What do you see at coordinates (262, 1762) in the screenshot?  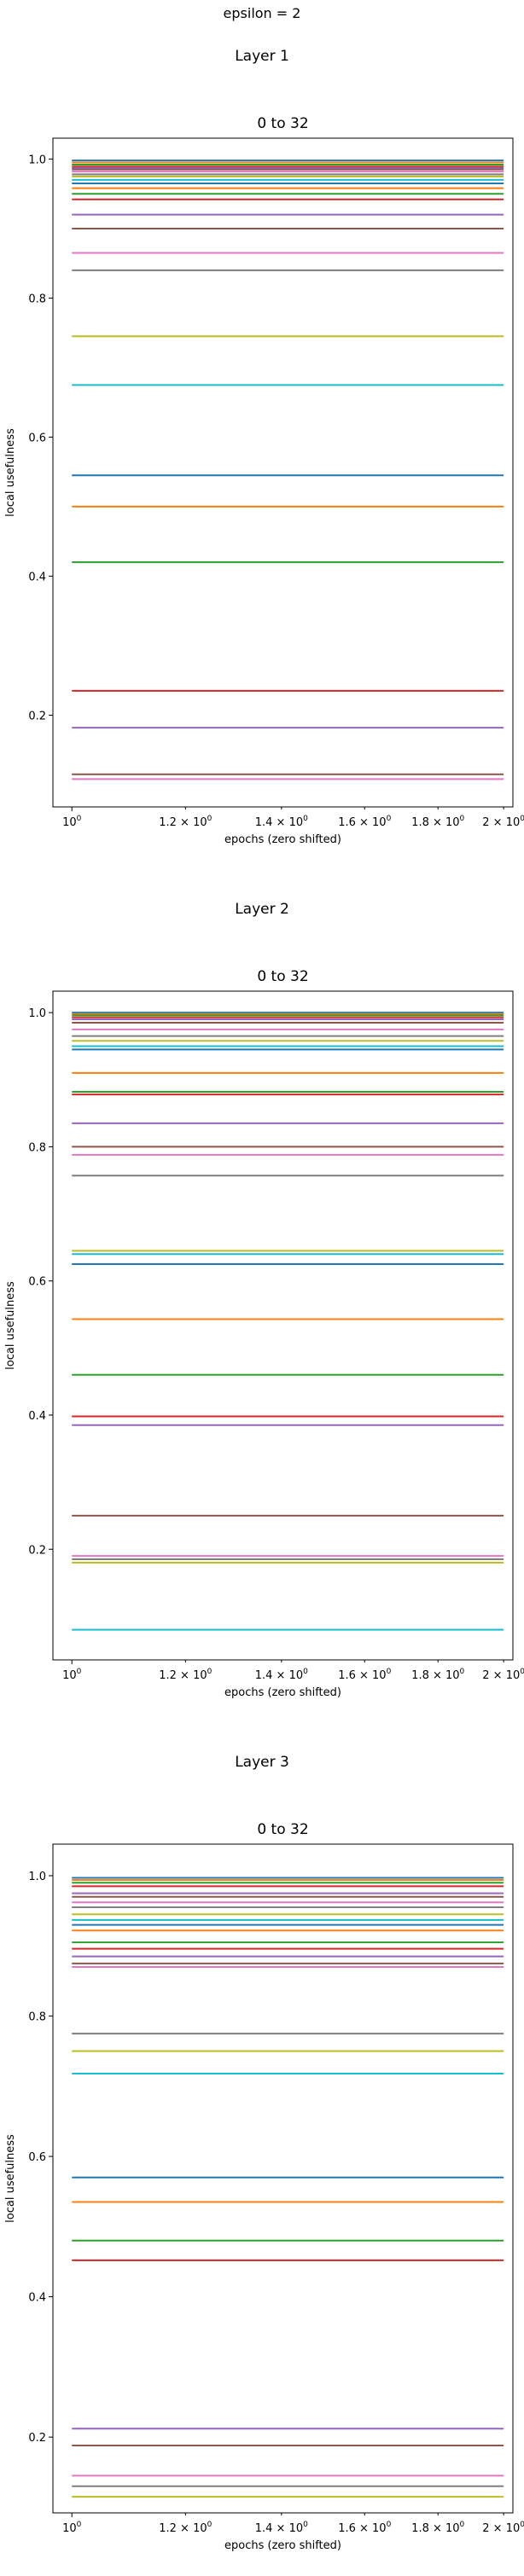 I see `layer-3-title: Layer 3` at bounding box center [262, 1762].